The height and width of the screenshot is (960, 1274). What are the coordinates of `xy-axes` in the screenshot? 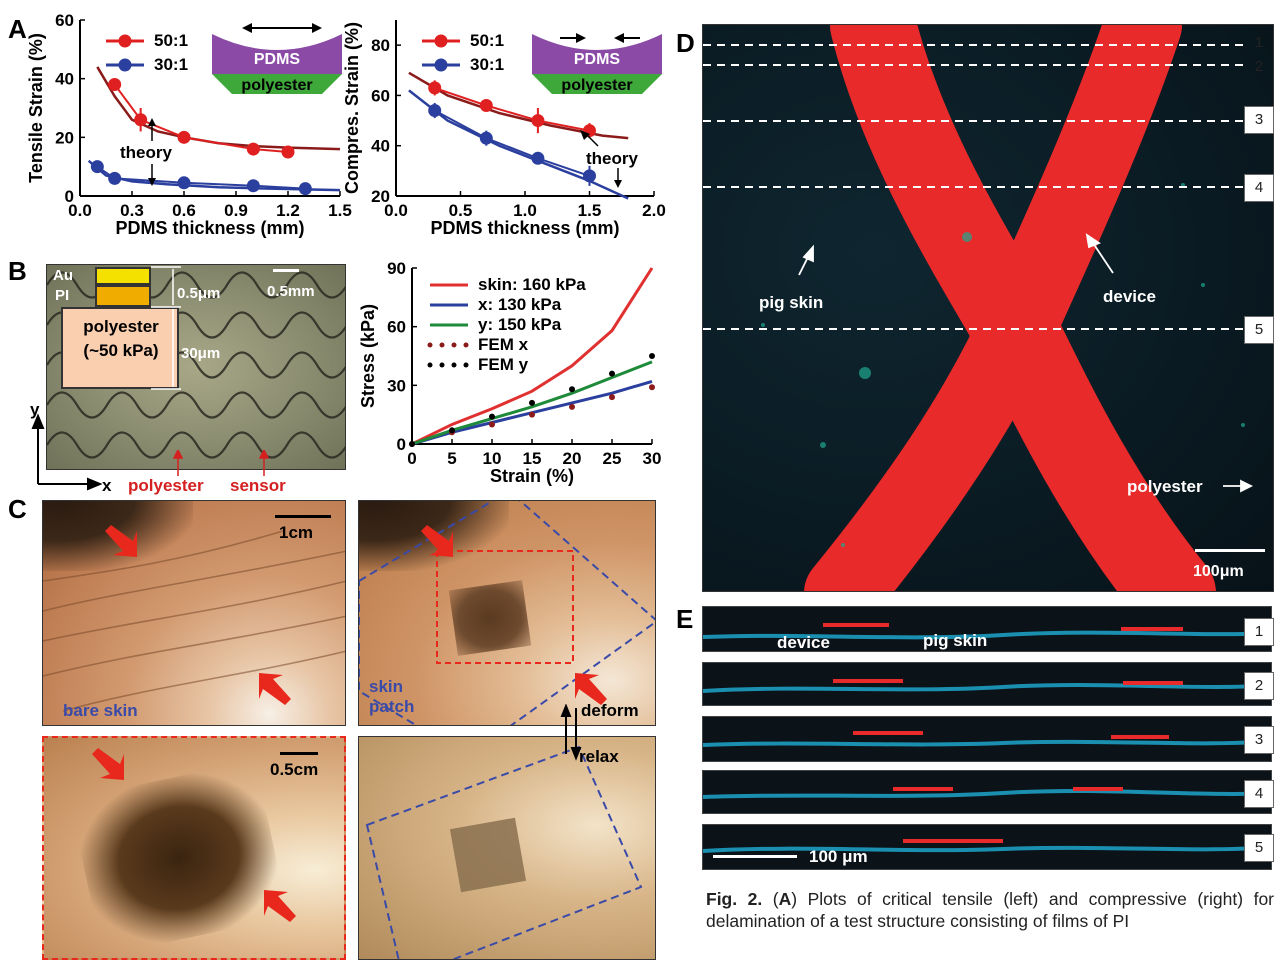 It's located at (67, 452).